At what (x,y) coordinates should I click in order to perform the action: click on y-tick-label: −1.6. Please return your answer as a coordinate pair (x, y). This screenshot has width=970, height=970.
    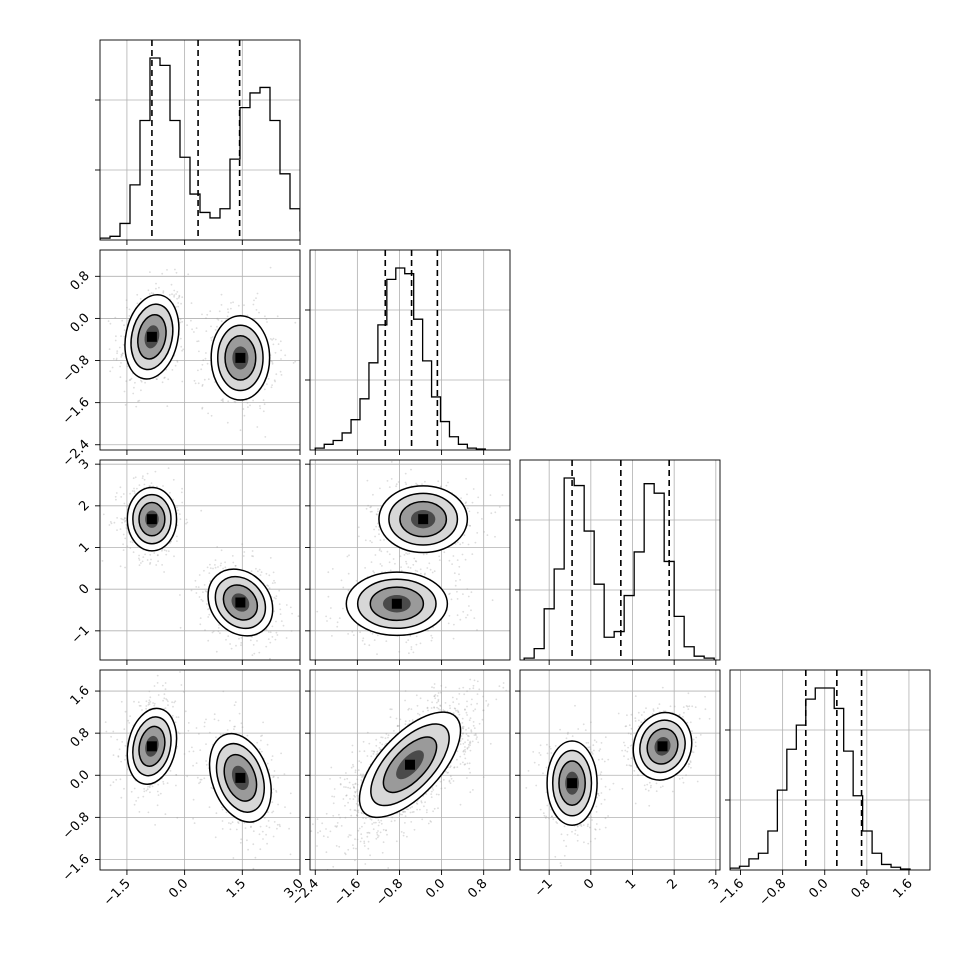
    Looking at the image, I should click on (76, 868).